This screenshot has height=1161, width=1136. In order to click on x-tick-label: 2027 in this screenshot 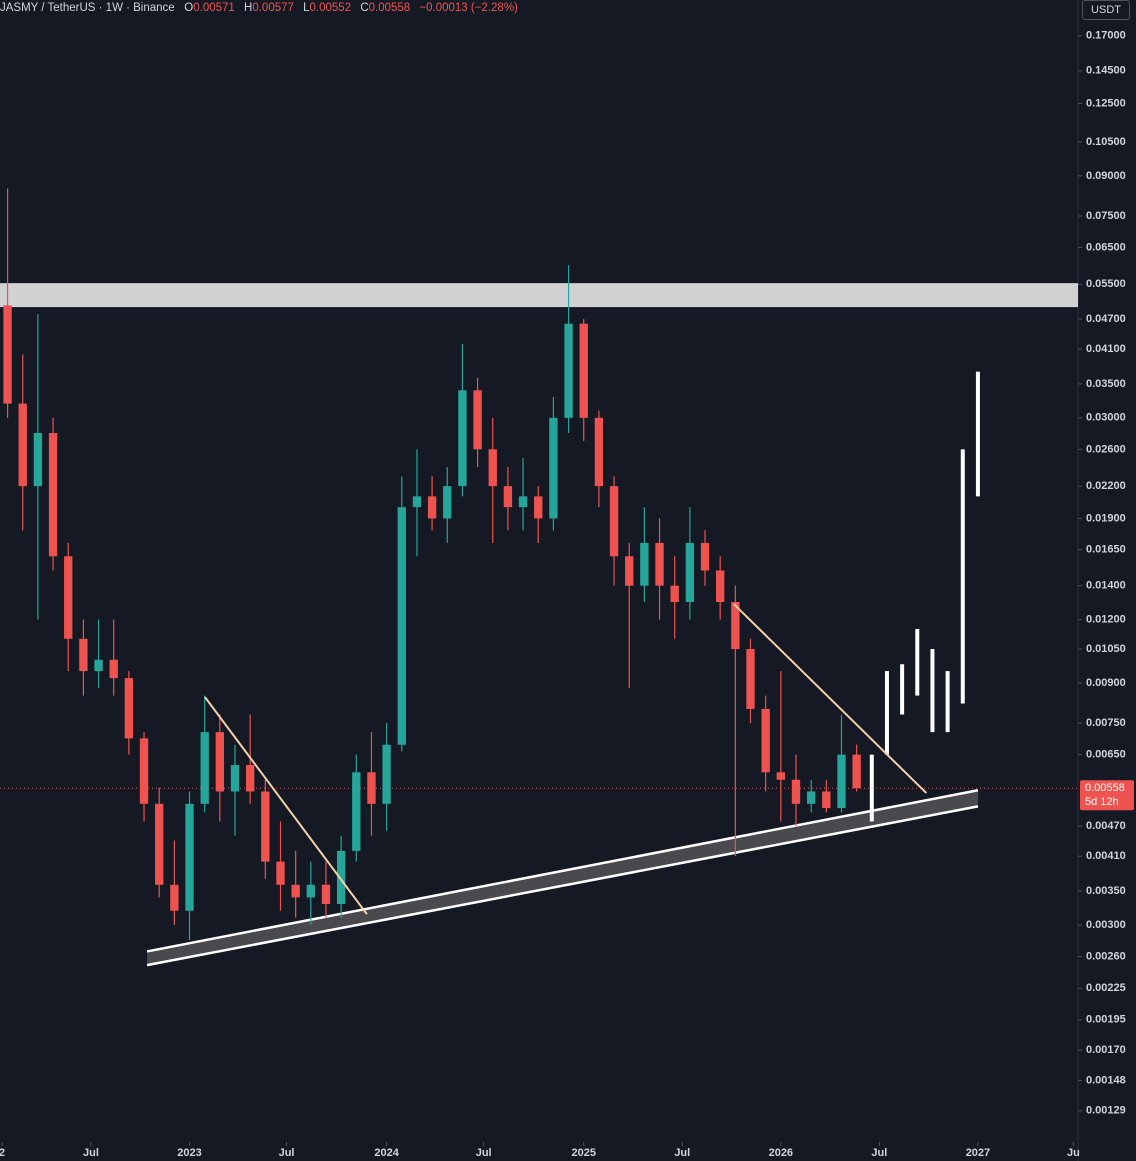, I will do `click(978, 1153)`.